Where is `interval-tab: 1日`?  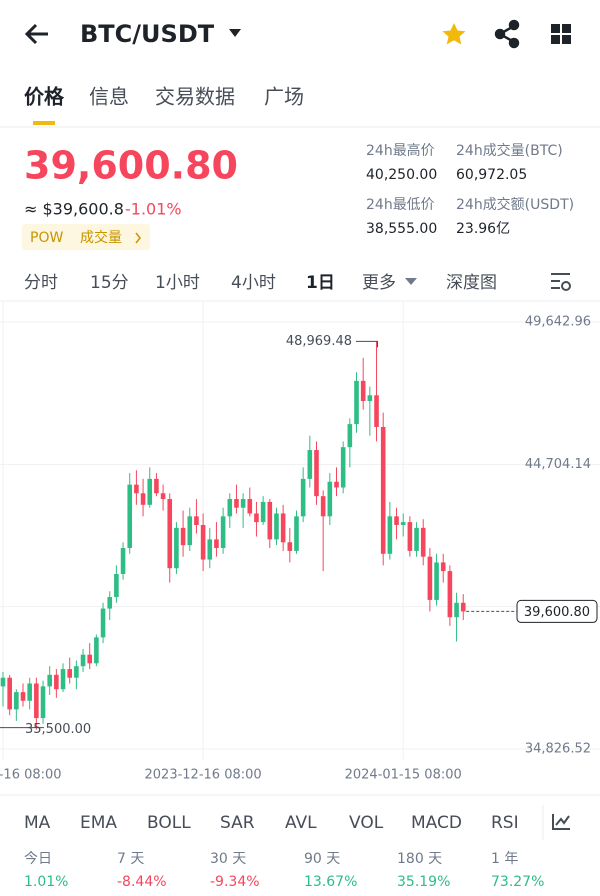 interval-tab: 1日 is located at coordinates (320, 283).